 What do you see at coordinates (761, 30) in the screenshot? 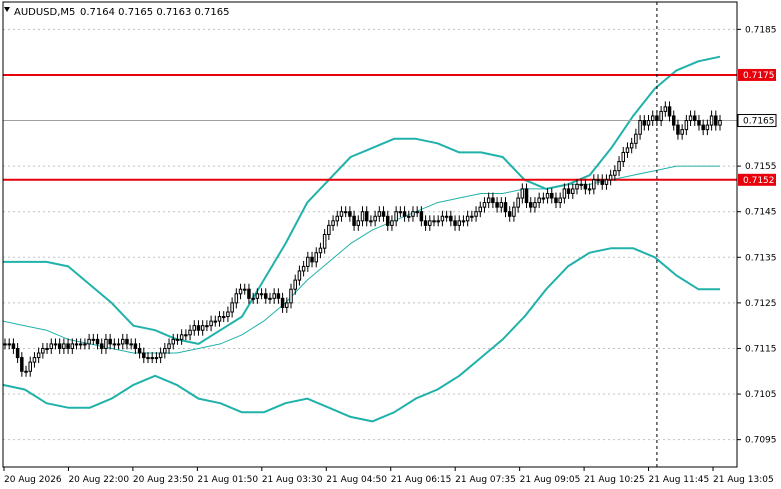
I see `y-tick-label: 0.7185` at bounding box center [761, 30].